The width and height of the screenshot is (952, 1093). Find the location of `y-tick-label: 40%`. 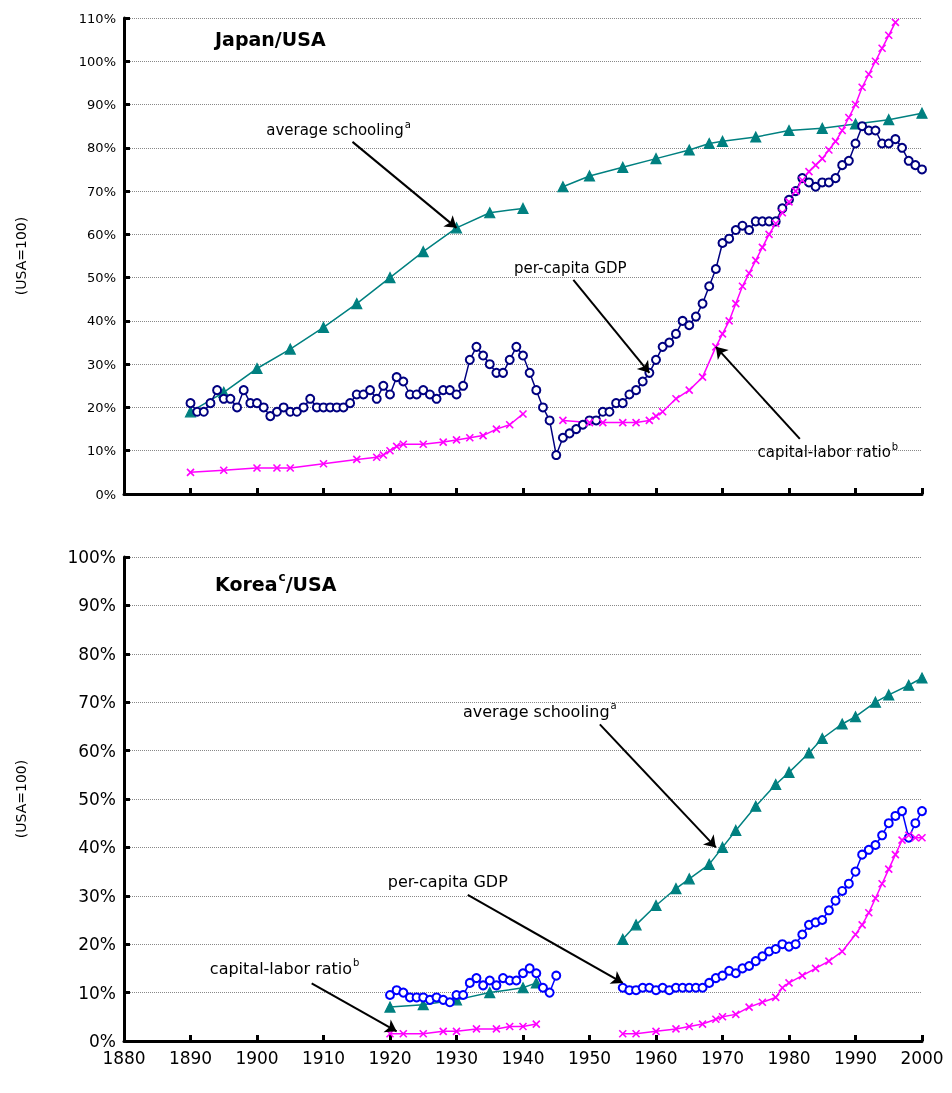

y-tick-label: 40% is located at coordinates (101, 321).